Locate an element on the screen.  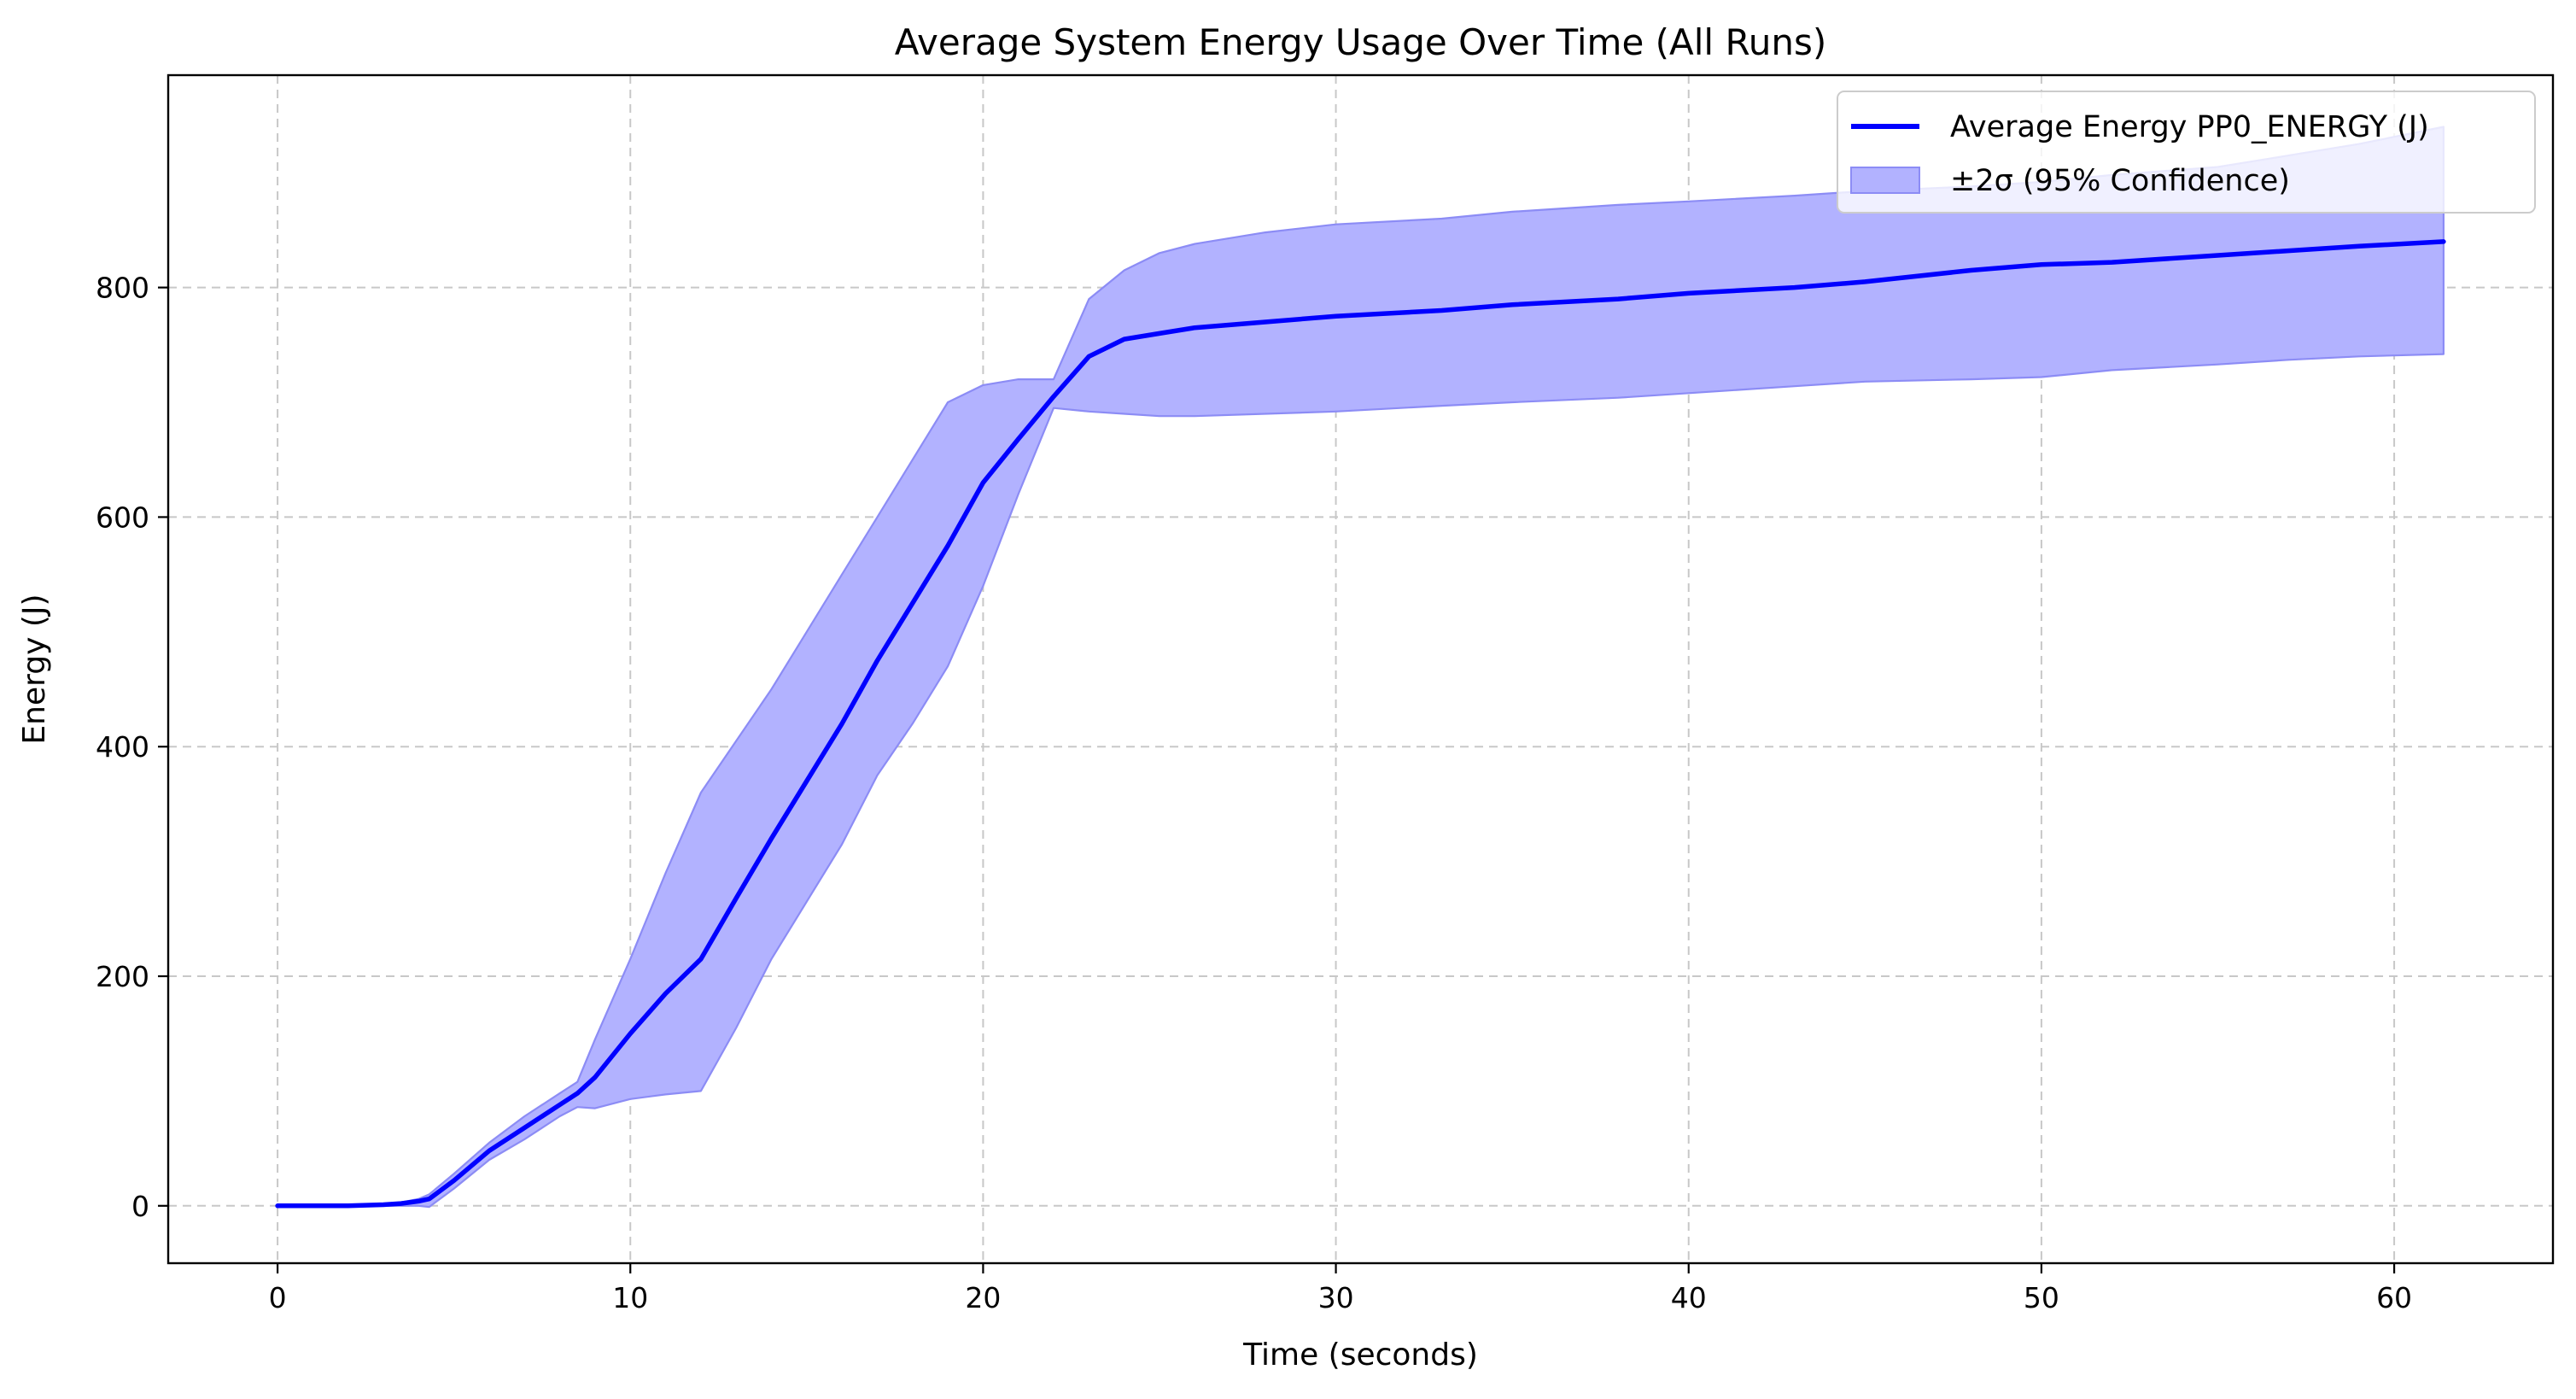
legend-band-swatch is located at coordinates (1885, 180).